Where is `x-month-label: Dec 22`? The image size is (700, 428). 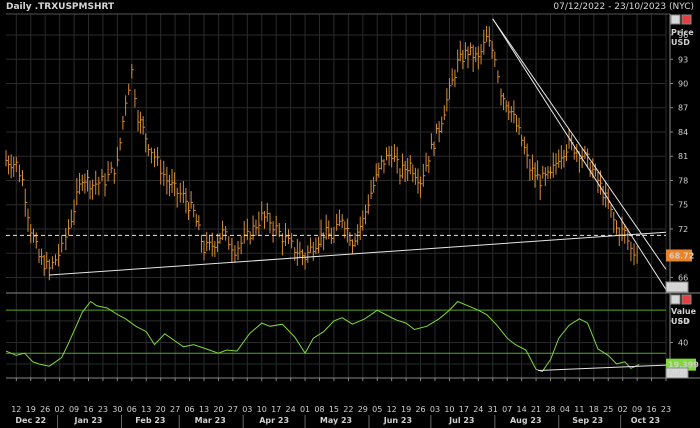 x-month-label: Dec 22 is located at coordinates (30, 420).